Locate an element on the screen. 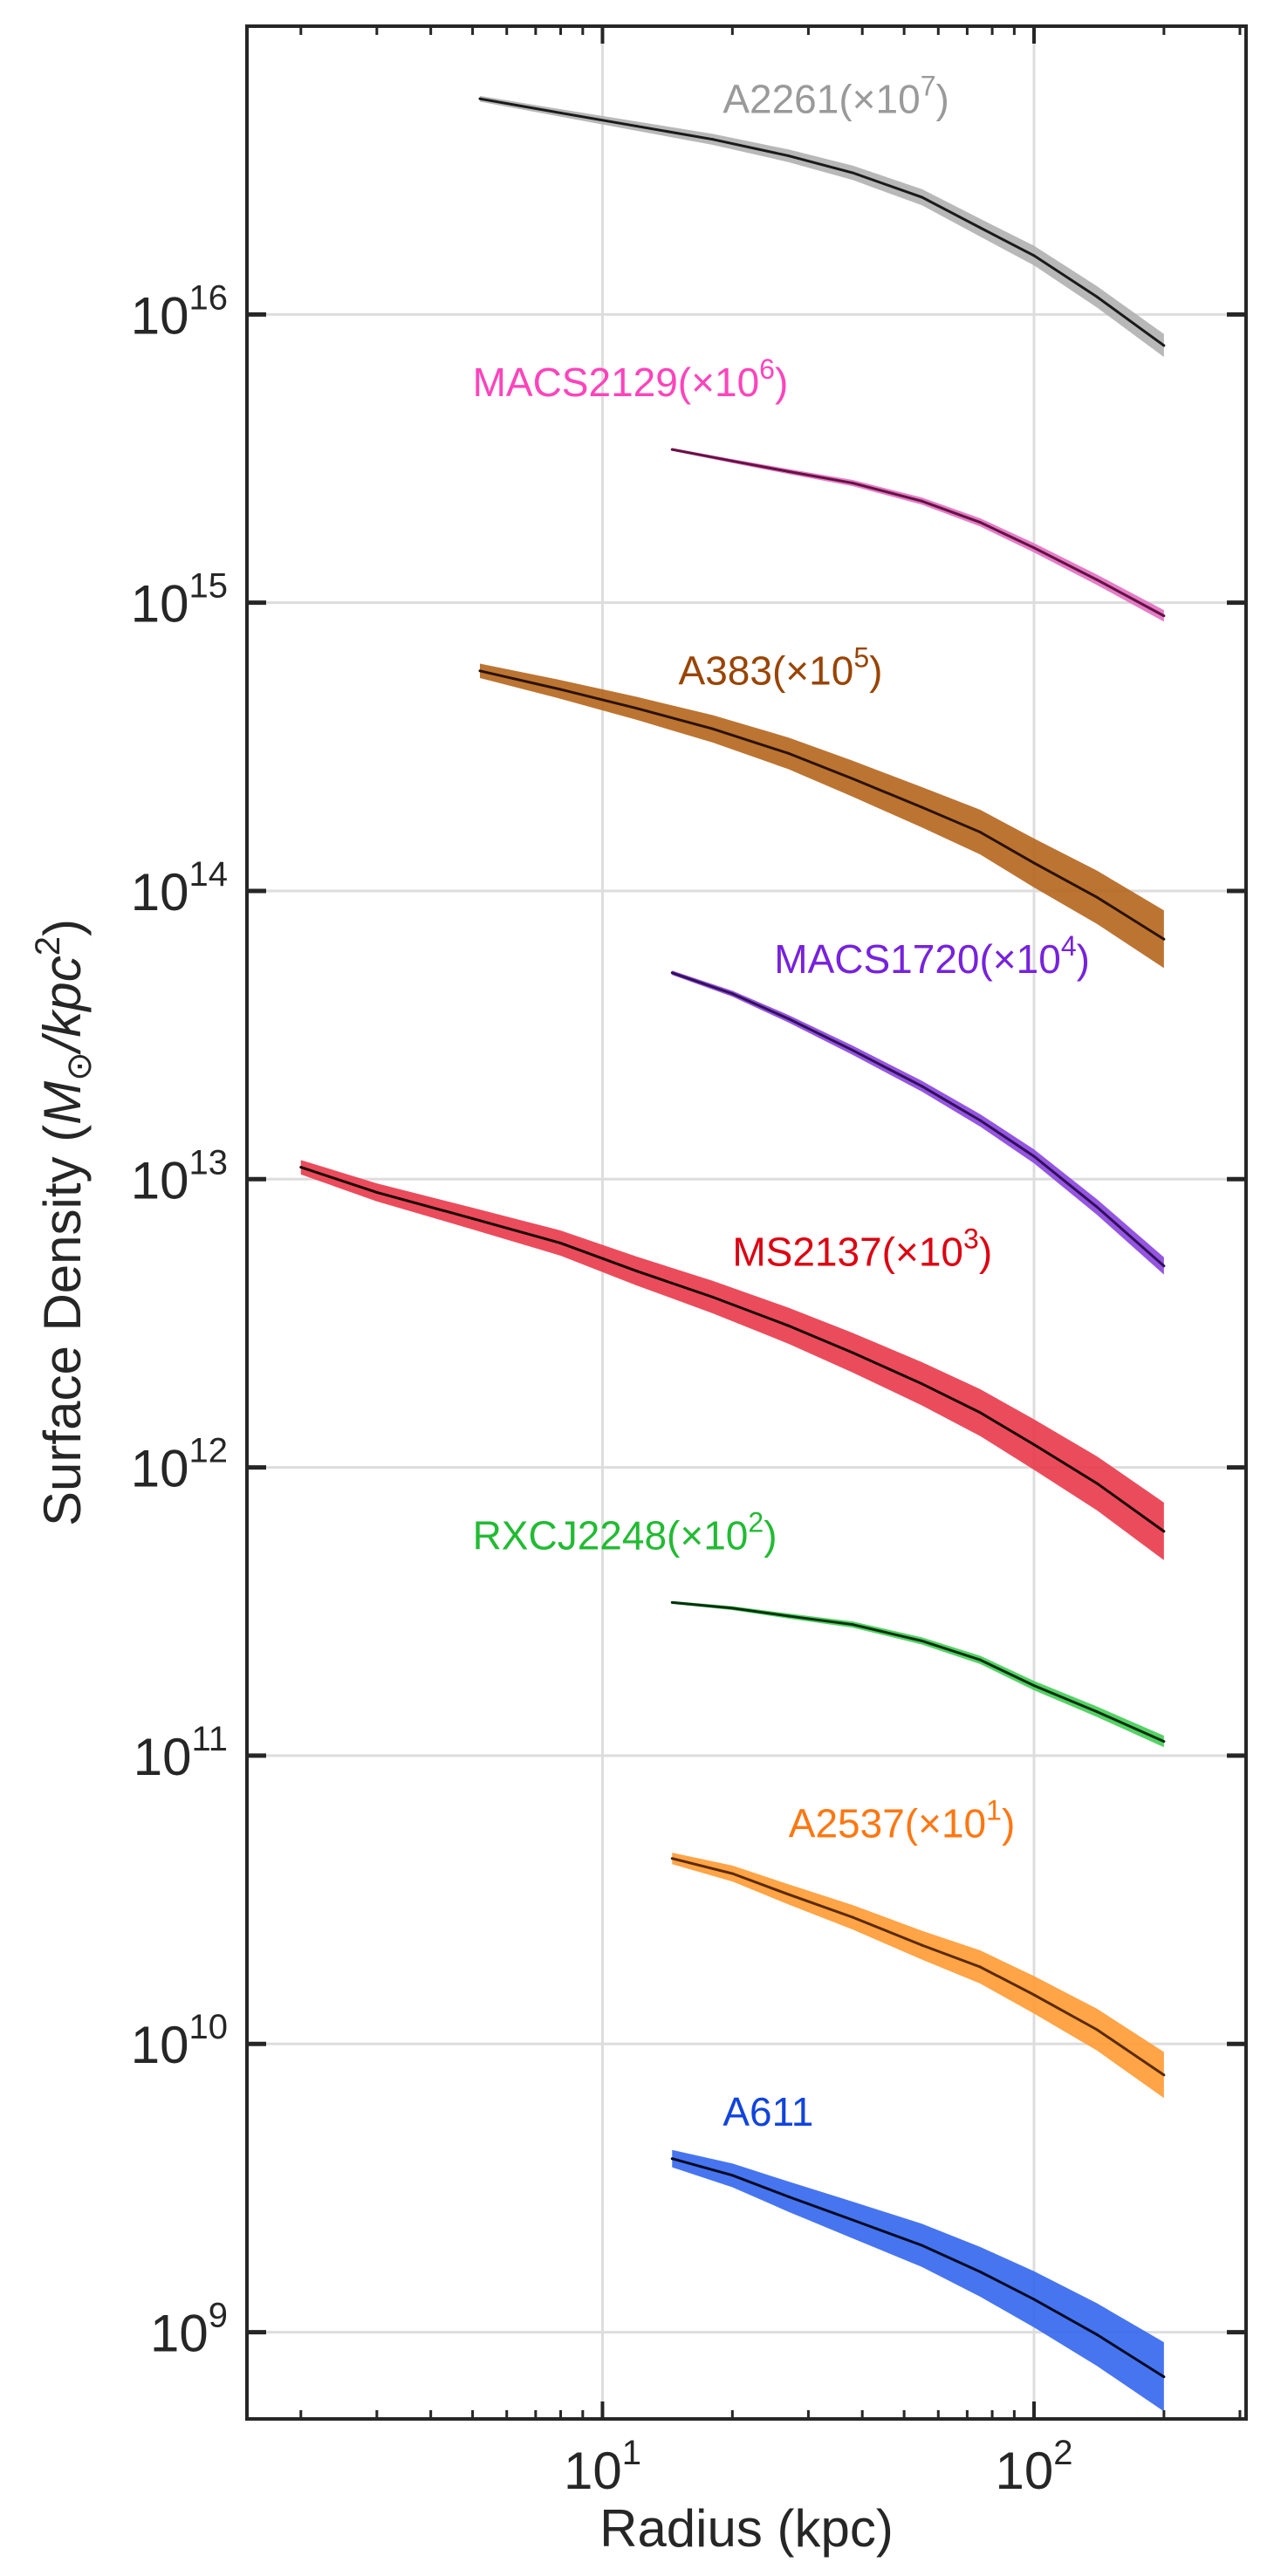  y-axis-title-suffix: ) is located at coordinates (62, 927).